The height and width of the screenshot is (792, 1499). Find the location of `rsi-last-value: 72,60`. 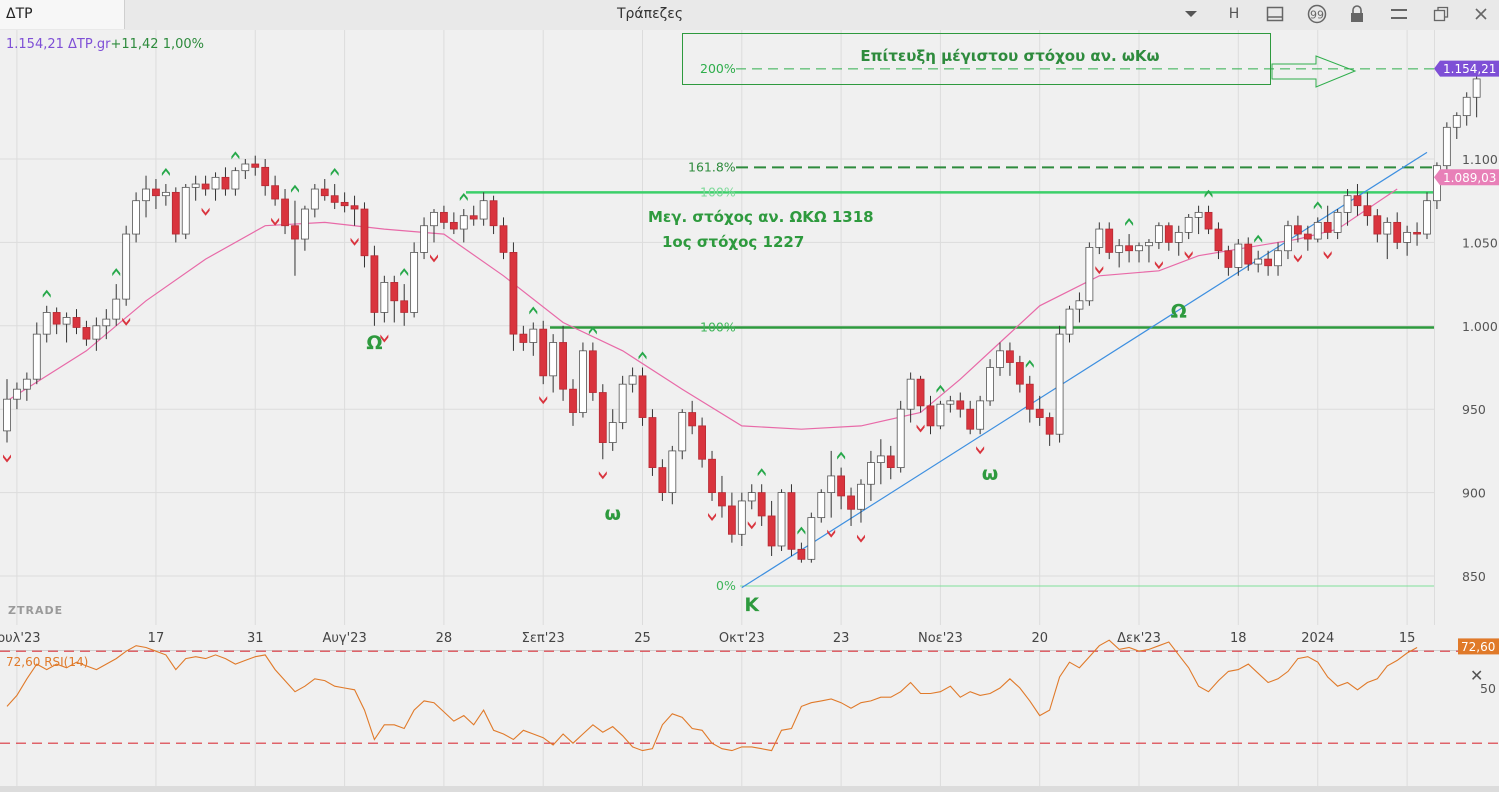

rsi-last-value: 72,60 is located at coordinates (23, 662).